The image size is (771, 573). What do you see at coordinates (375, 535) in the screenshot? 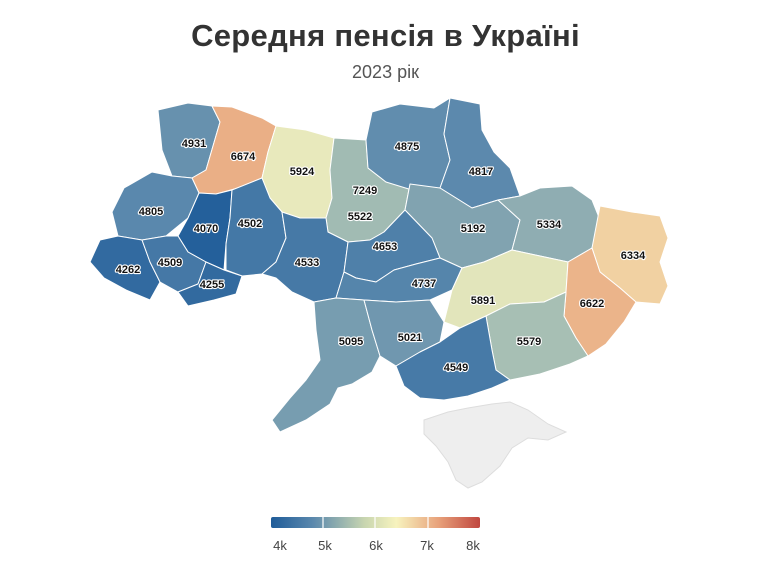
I see `color-legend: 4k 5k 6k 7k 8k` at bounding box center [375, 535].